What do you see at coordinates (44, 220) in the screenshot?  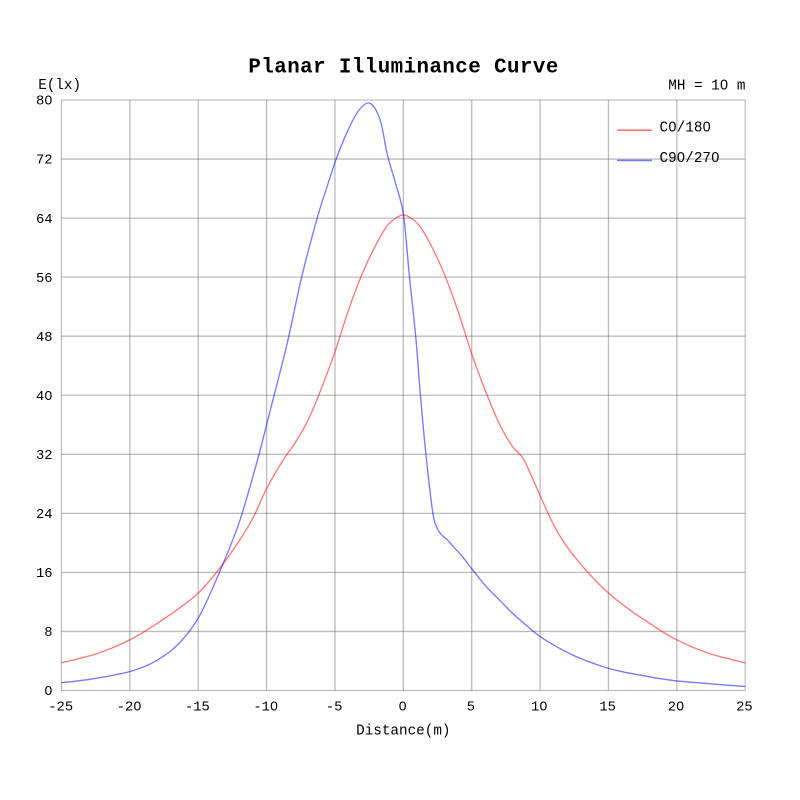 I see `svg-text: 64` at bounding box center [44, 220].